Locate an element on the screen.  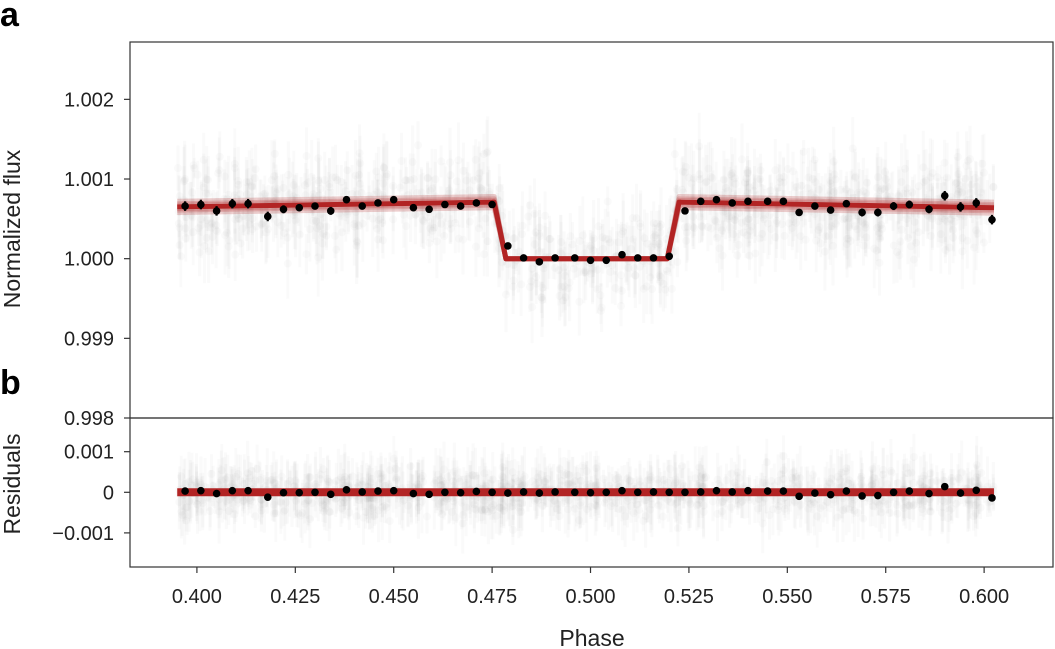
x-tick-label: 0.550 is located at coordinates (787, 597).